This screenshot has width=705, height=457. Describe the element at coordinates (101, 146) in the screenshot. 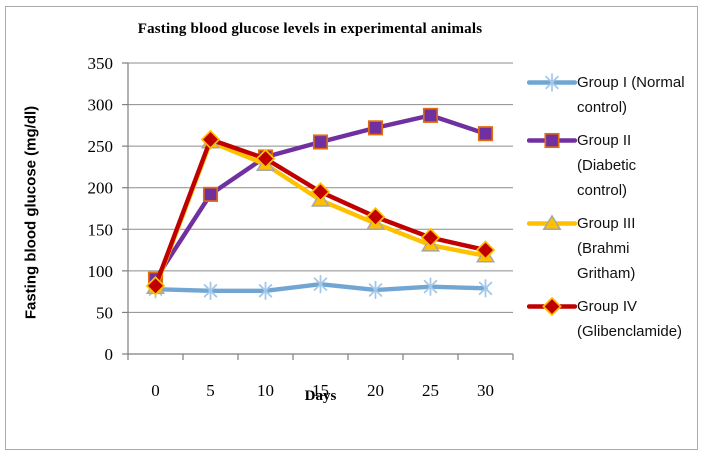

I see `y-tick-label: 250` at that location.